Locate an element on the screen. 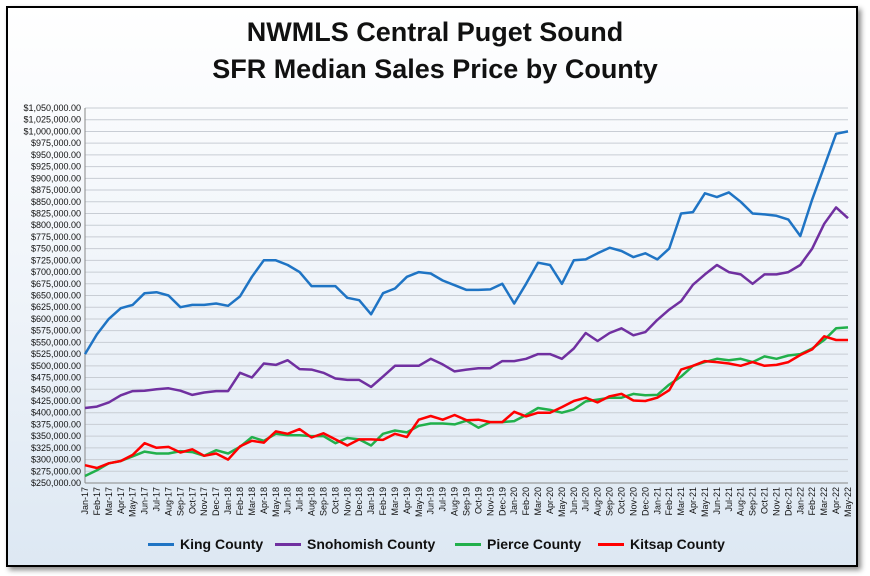 Image resolution: width=870 pixels, height=576 pixels. y-tick-label: $575,000.00 is located at coordinates (56, 331).